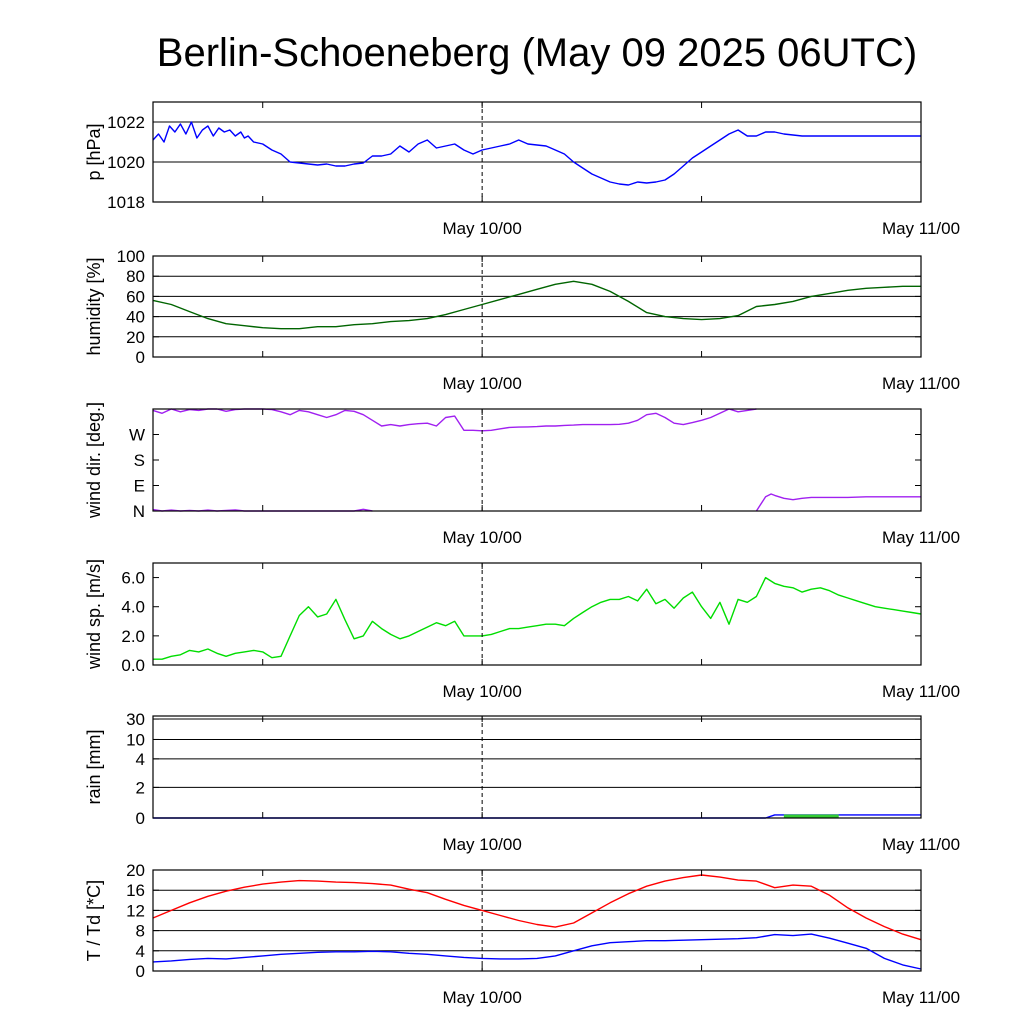  I want to click on y-axis-label: wind sp. [m/s], so click(94, 614).